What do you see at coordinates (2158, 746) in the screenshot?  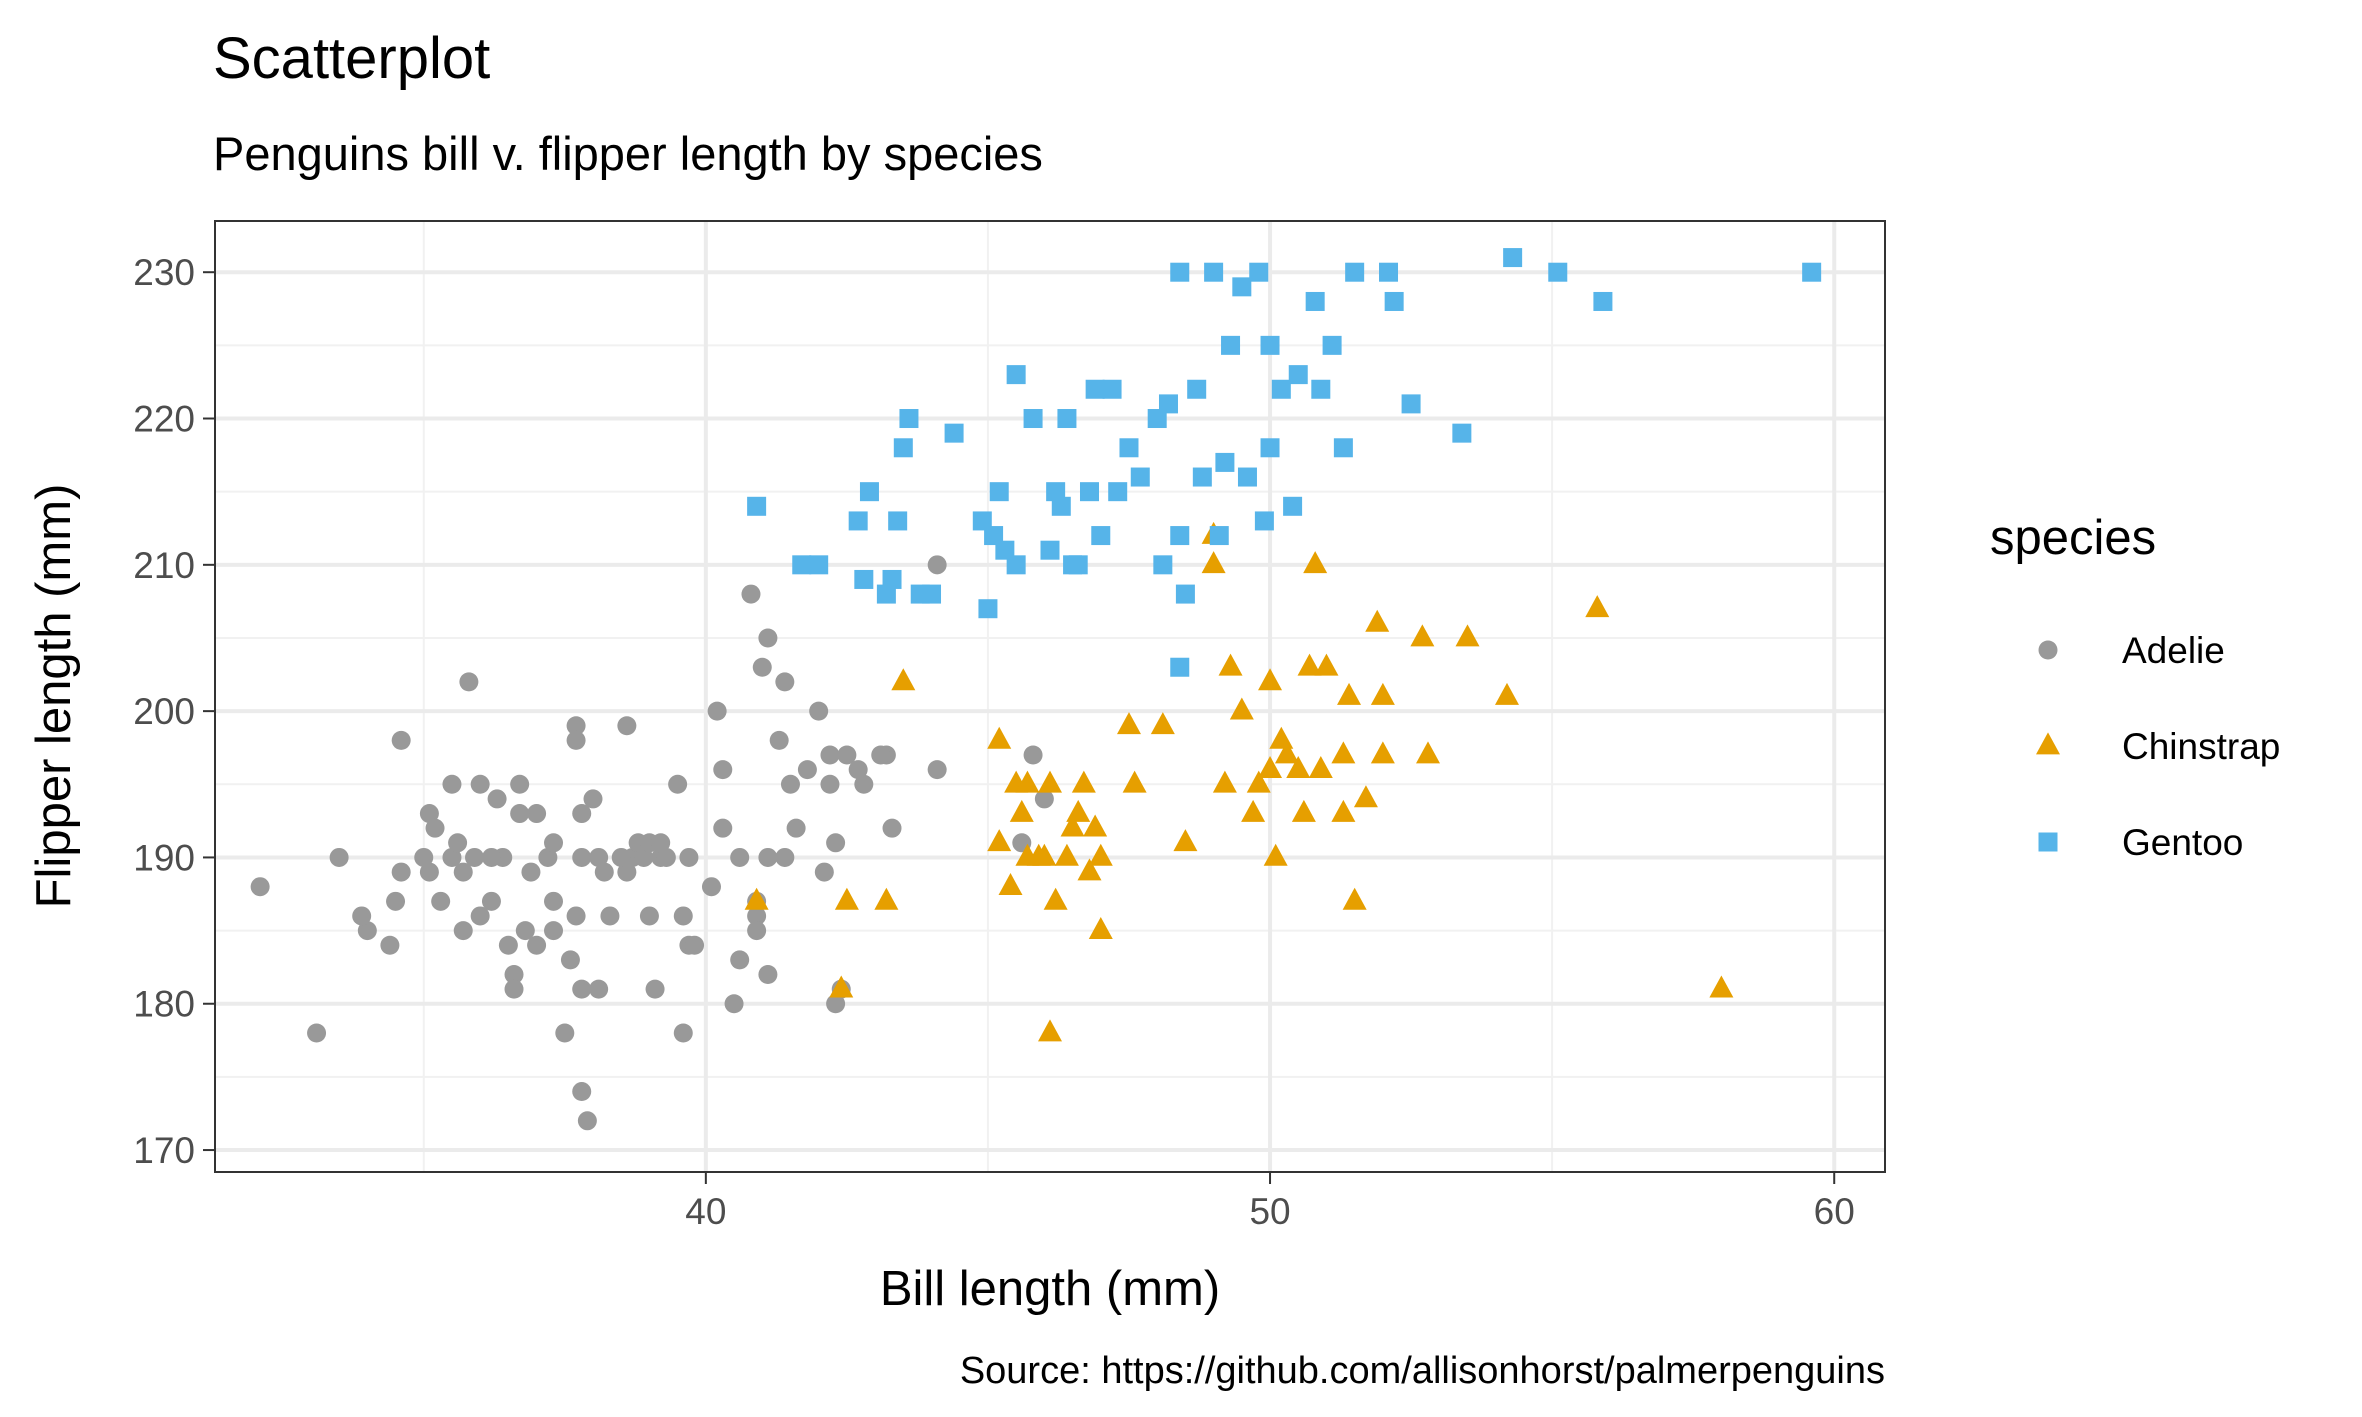 I see `legend: Adelie Chinstrap Gentoo` at bounding box center [2158, 746].